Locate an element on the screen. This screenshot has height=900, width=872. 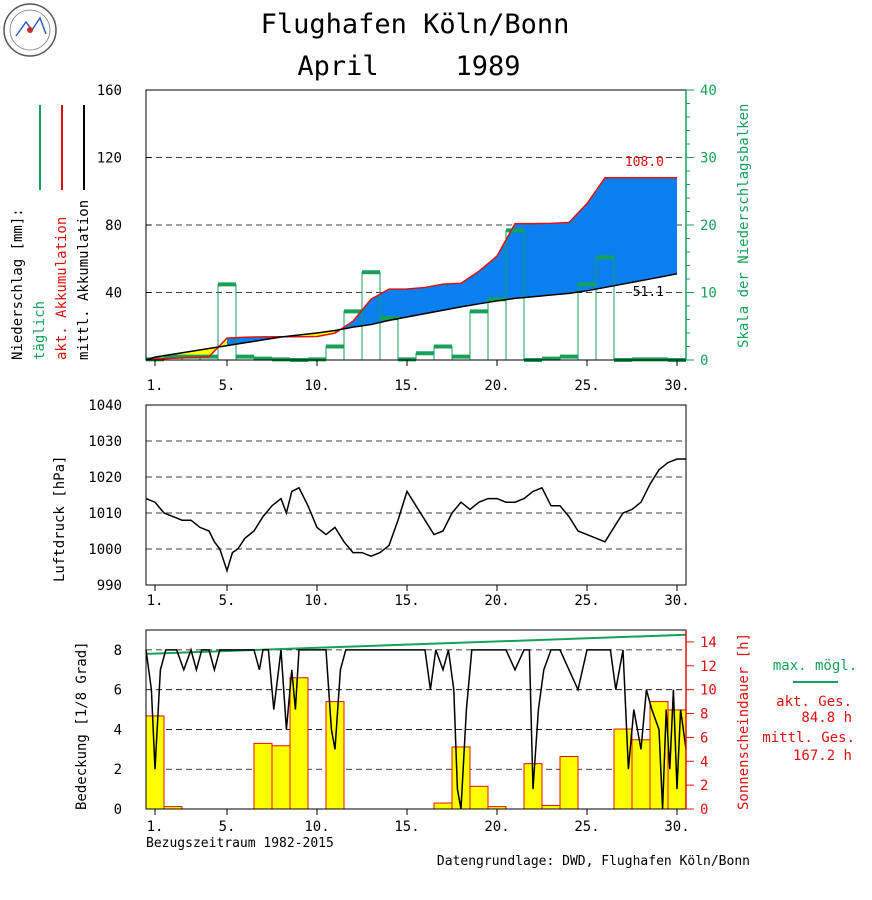
y-tick-label: 990 is located at coordinates (109, 586).